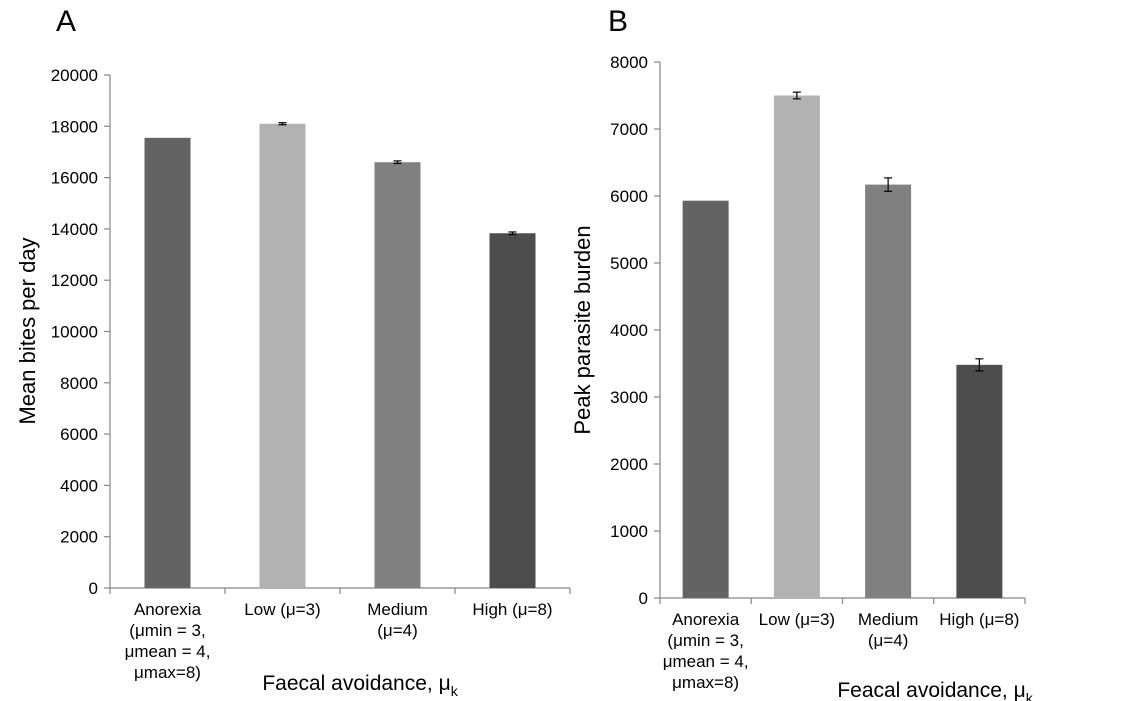 The image size is (1135, 701). What do you see at coordinates (888, 619) in the screenshot?
I see `chart-b-category-label-line: Medium` at bounding box center [888, 619].